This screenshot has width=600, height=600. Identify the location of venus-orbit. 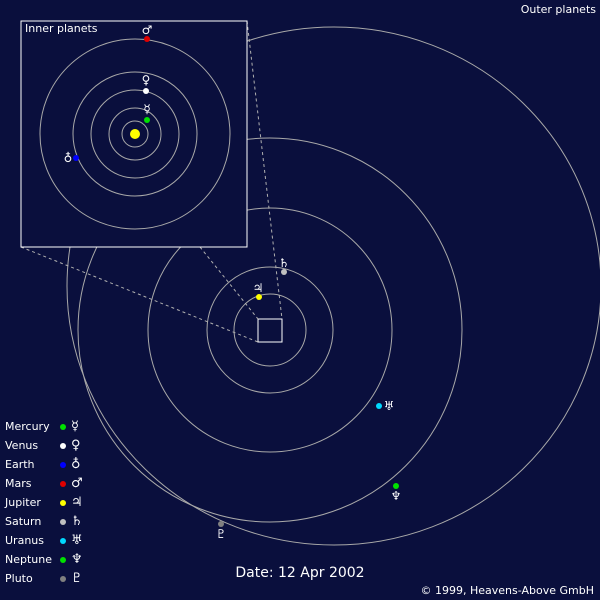
(135, 134).